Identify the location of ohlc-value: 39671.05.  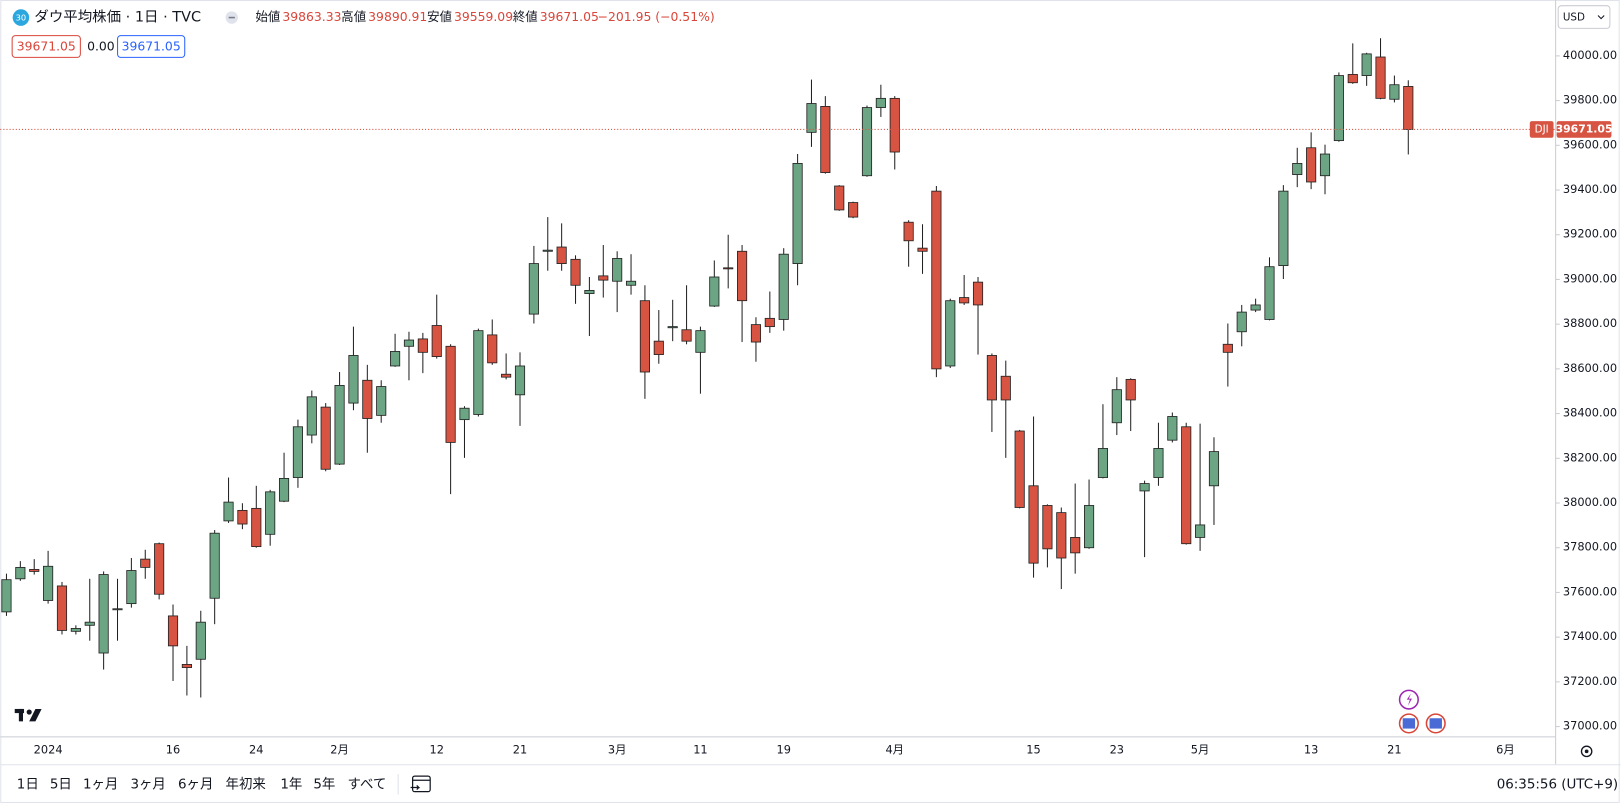
(569, 16).